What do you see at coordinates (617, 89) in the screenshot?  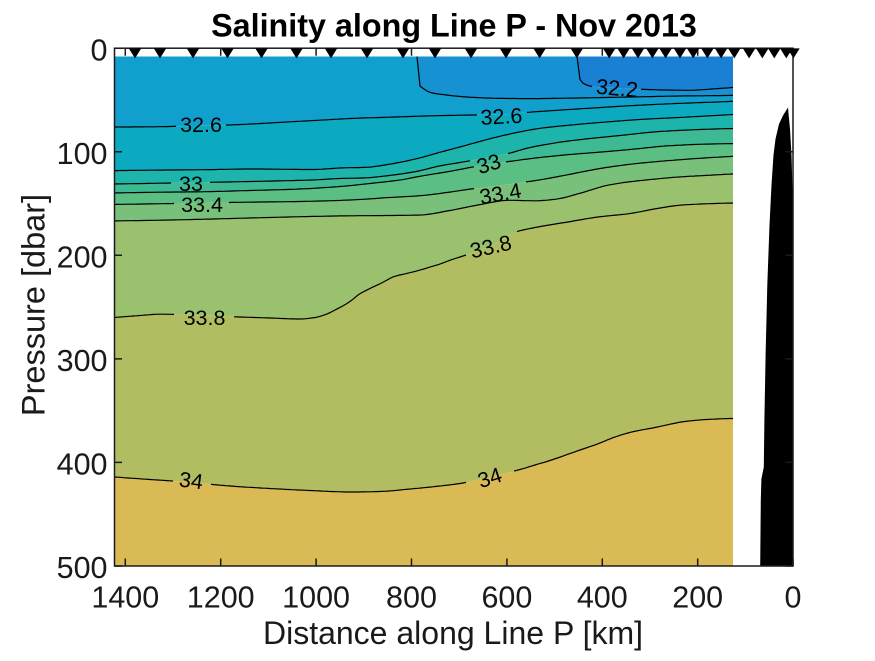 I see `svg-text: 32.2` at bounding box center [617, 89].